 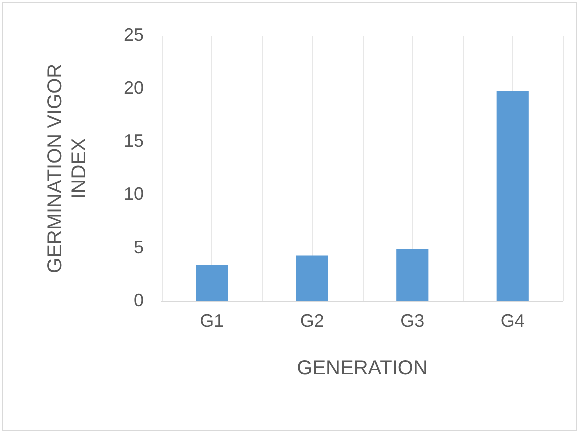 I want to click on y-axis-title: GERMINATION VIGOR INDEX, so click(x=67, y=169).